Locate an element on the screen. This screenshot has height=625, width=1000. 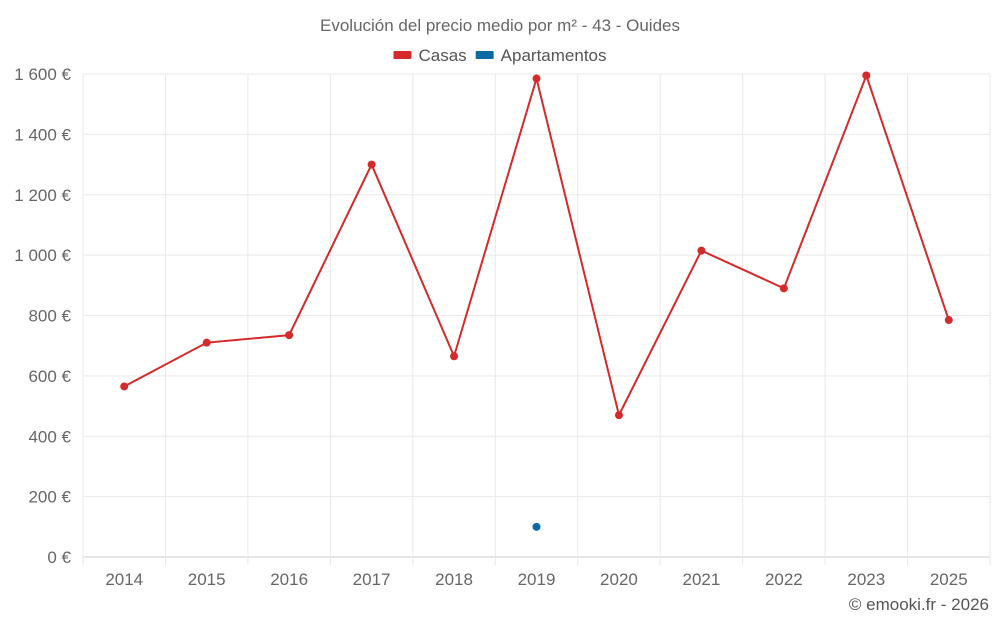
y-tick-label: 400 € is located at coordinates (49, 436).